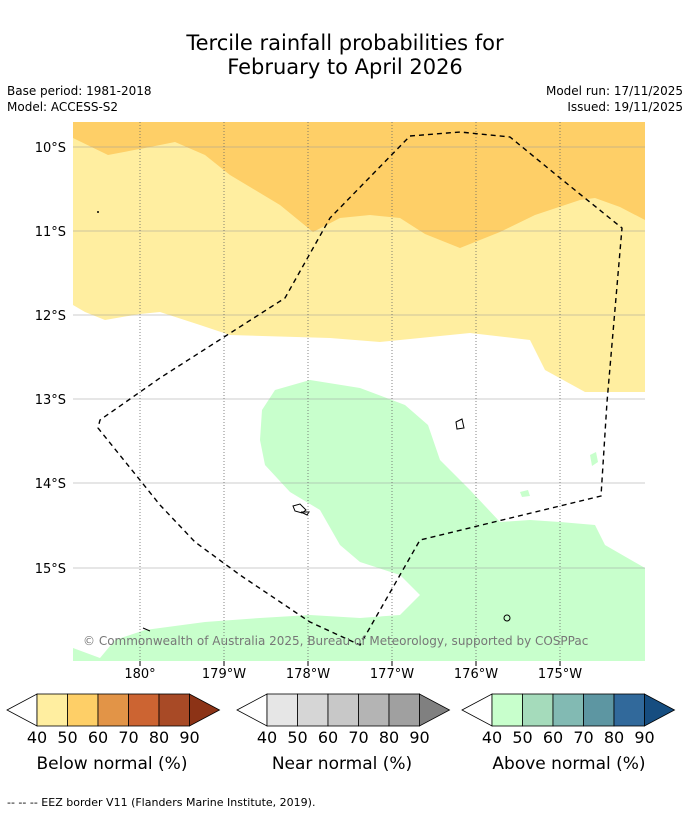 This screenshot has height=816, width=690. What do you see at coordinates (569, 764) in the screenshot?
I see `colorbar-title-above: Above normal (%)` at bounding box center [569, 764].